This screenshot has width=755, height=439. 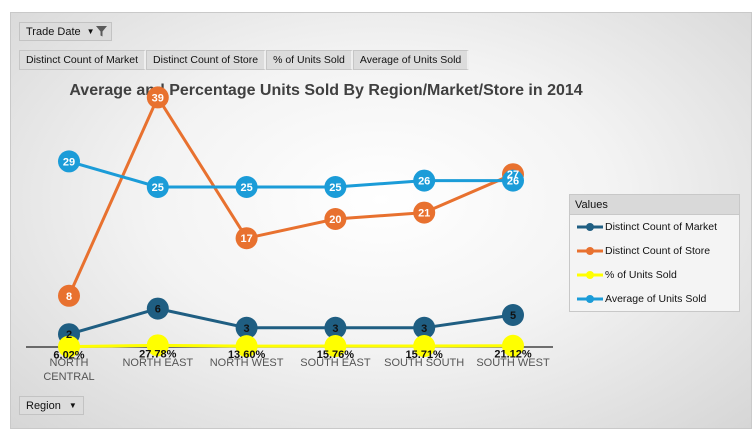 I want to click on data-label: 15.71%, so click(x=425, y=355).